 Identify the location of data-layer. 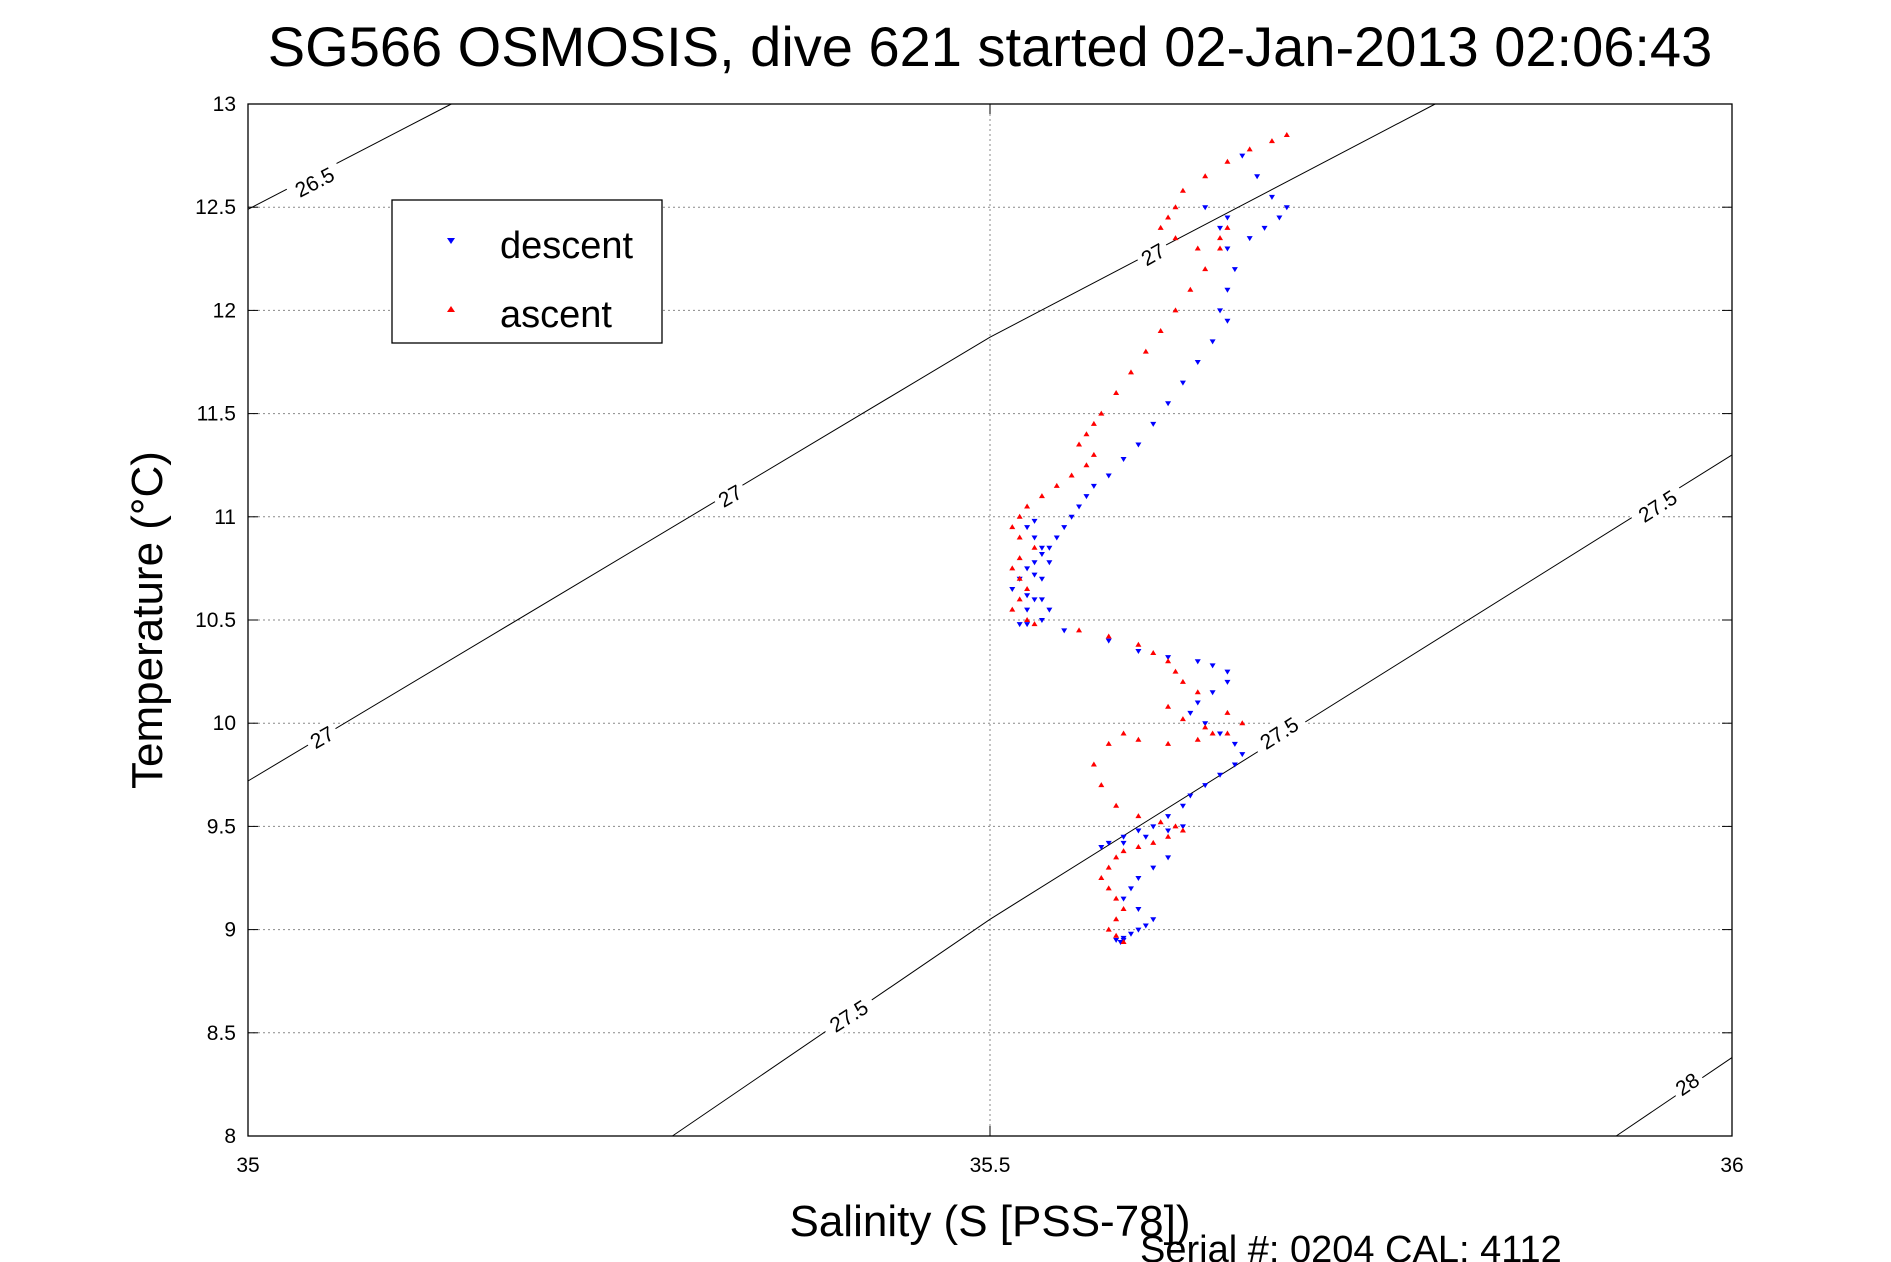
(1149, 538).